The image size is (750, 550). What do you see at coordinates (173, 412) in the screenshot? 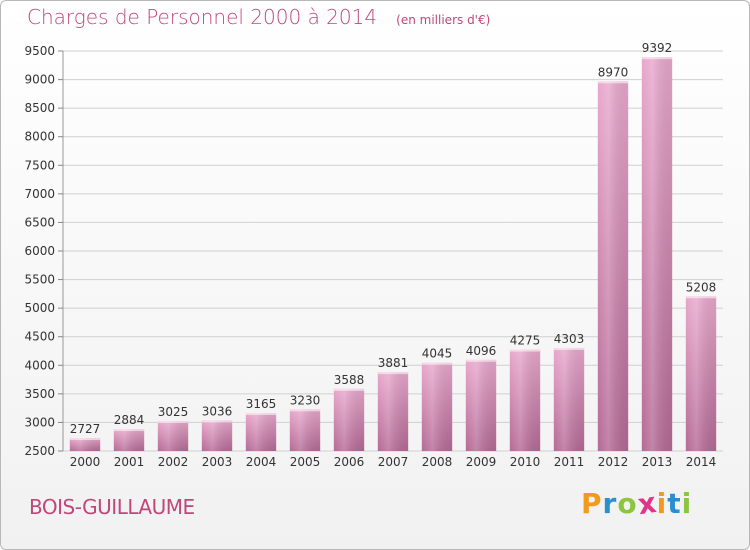
I see `data-label: 3025` at bounding box center [173, 412].